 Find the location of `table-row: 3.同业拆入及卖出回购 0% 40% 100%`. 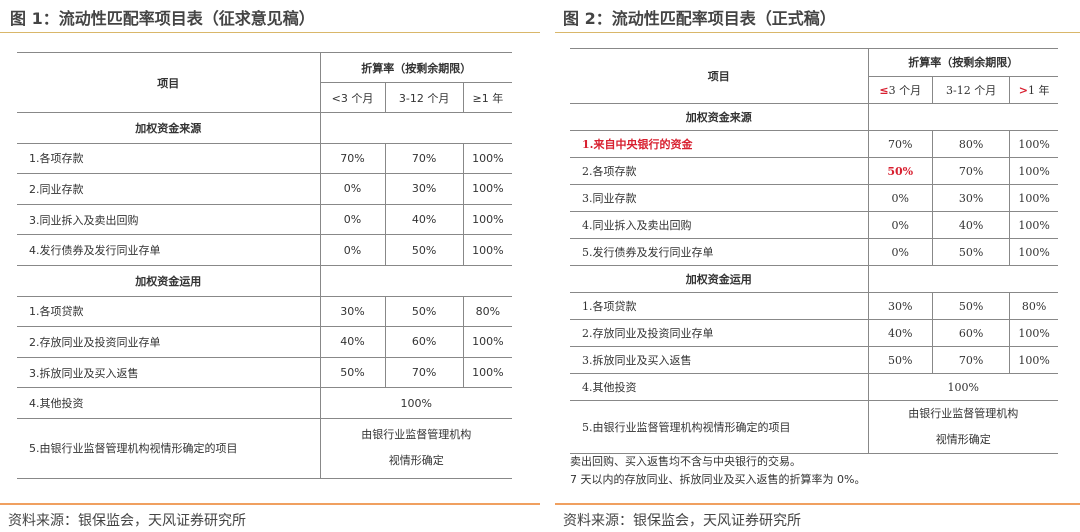

table-row: 3.同业拆入及卖出回购 0% 40% 100% is located at coordinates (264, 219).